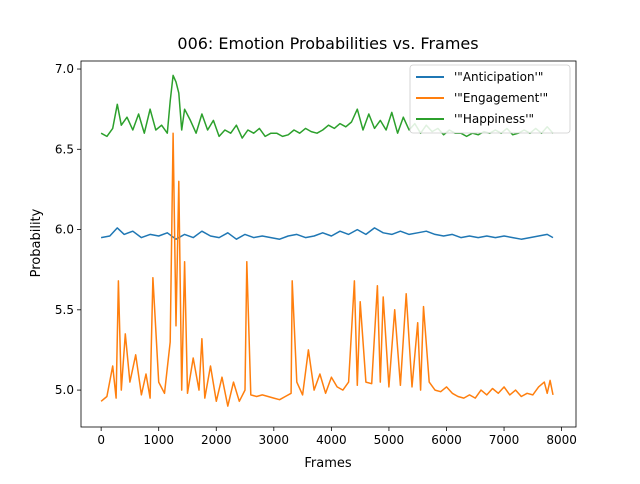 The width and height of the screenshot is (640, 484). Describe the element at coordinates (504, 440) in the screenshot. I see `x-tick-label: 7000` at that location.